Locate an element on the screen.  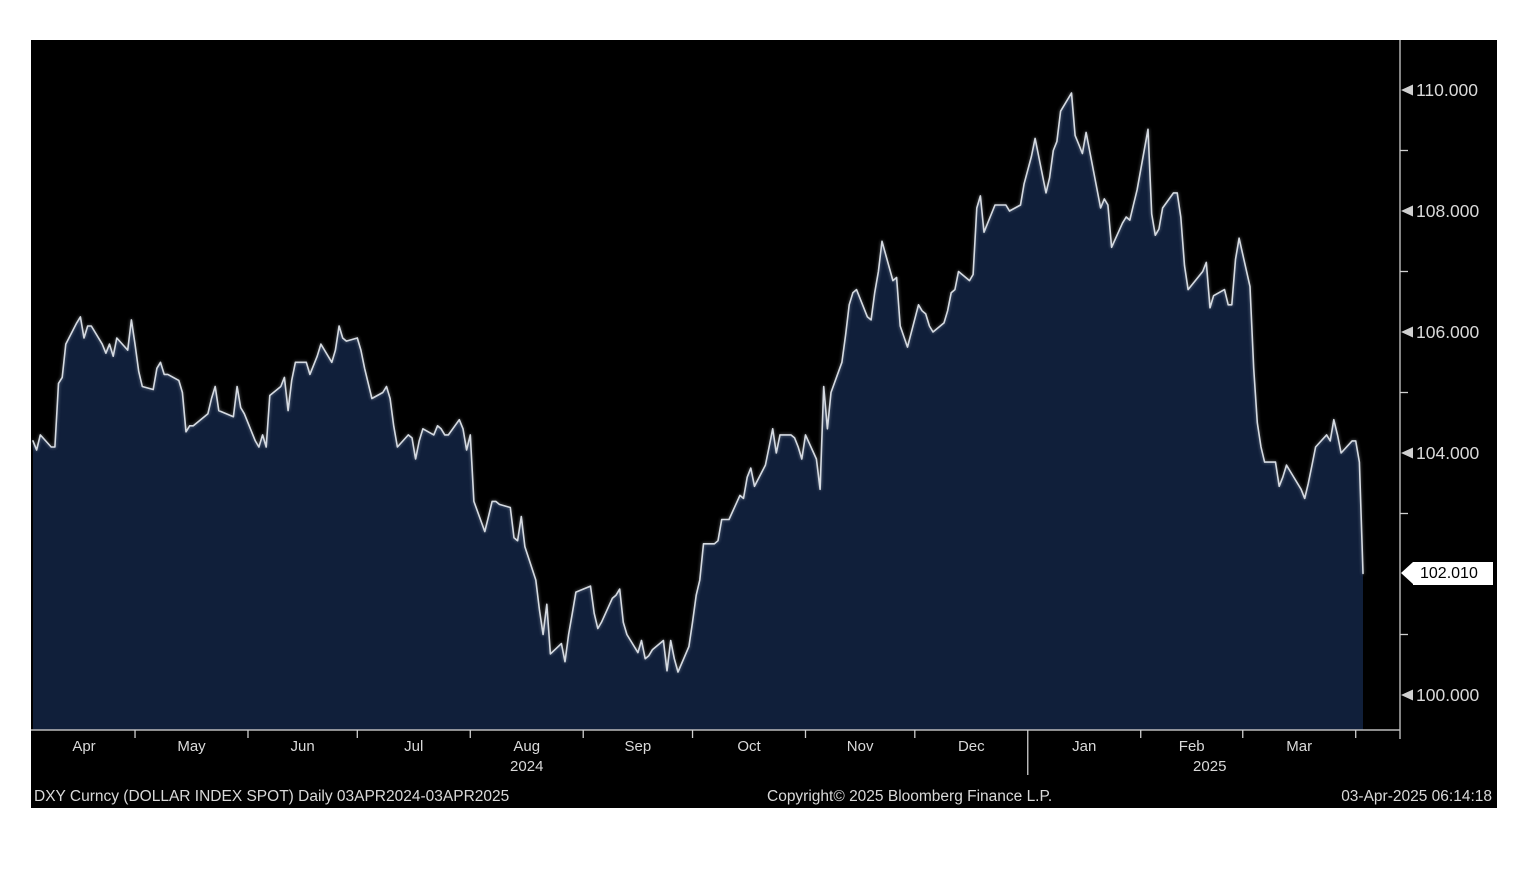
x-axis-year-label: 2025 is located at coordinates (1209, 766).